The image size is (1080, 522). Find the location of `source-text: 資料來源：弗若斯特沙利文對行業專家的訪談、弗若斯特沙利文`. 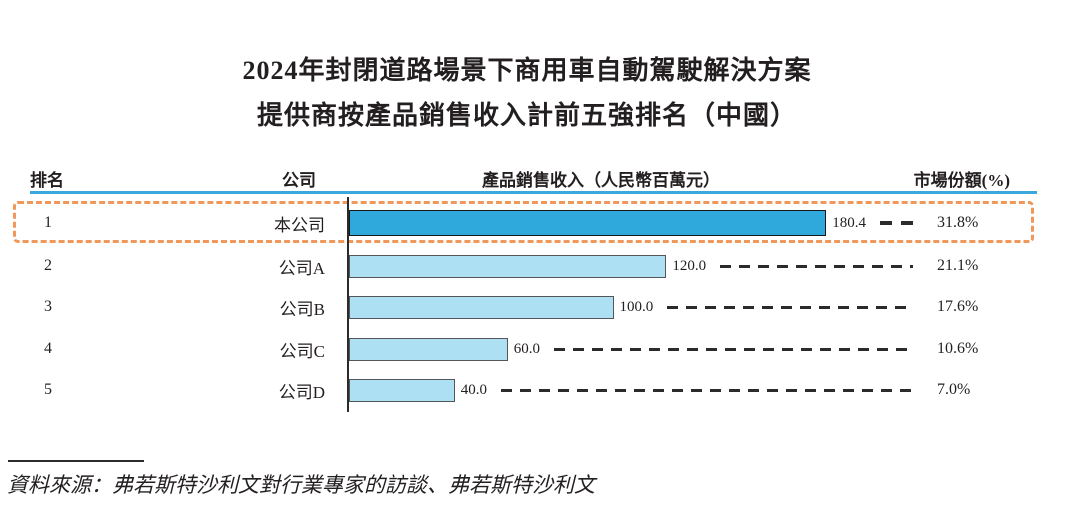

source-text: 資料來源：弗若斯特沙利文對行業專家的訪談、弗若斯特沙利文 is located at coordinates (301, 485).